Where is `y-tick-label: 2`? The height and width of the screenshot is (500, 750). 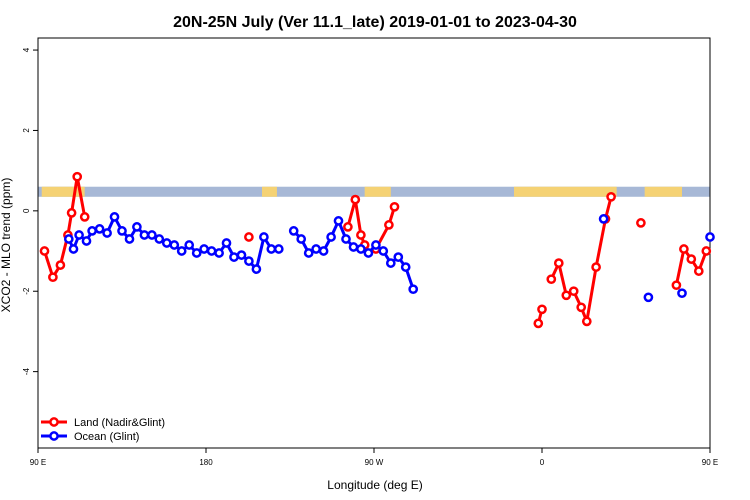 y-tick-label: 2 is located at coordinates (26, 130).